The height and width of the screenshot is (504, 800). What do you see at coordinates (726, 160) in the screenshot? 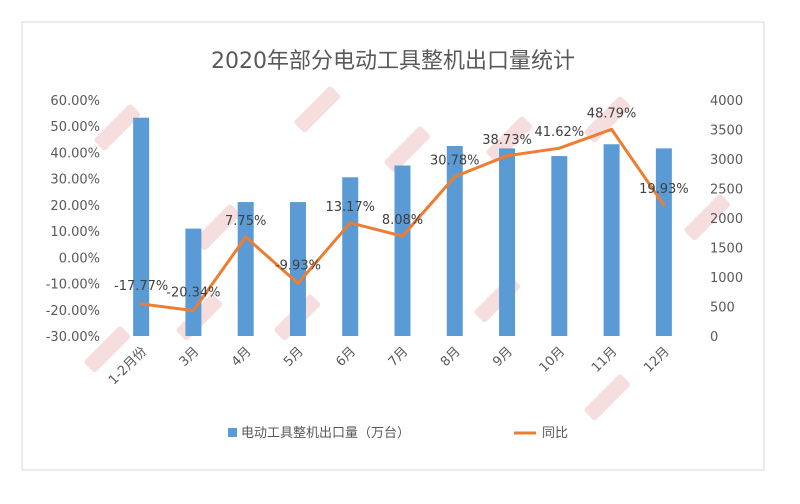
I see `right-axis-tick-label: 3000` at bounding box center [726, 160].